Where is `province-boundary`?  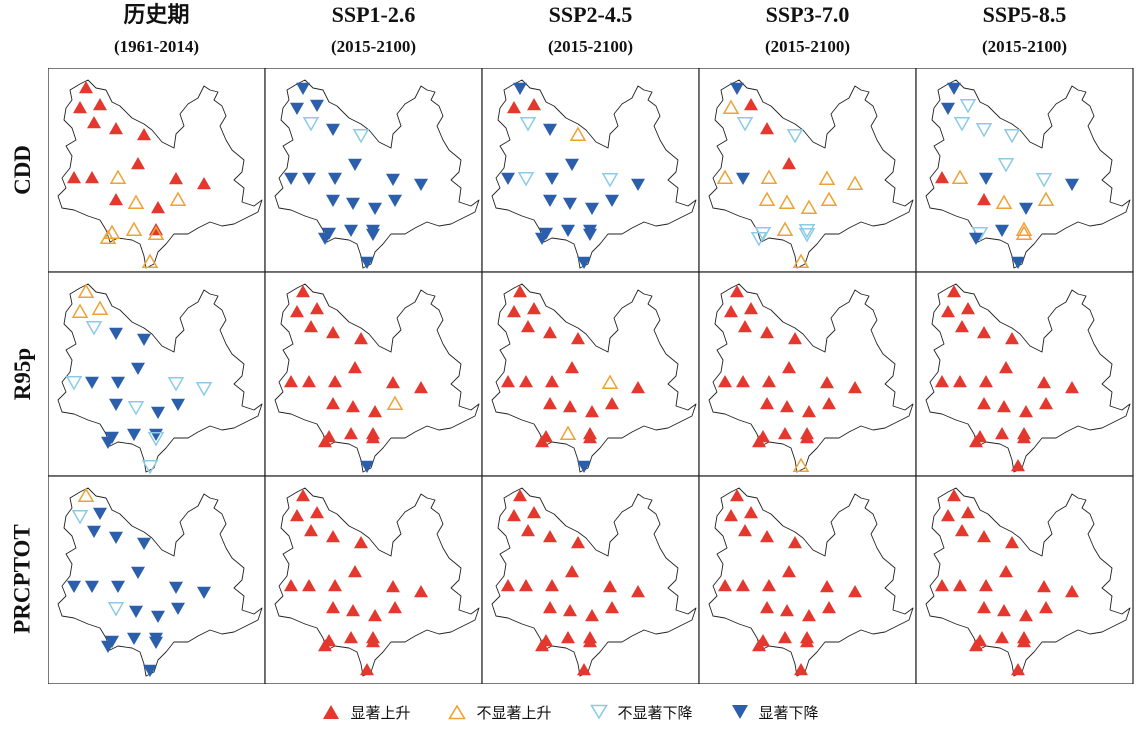
province-boundary is located at coordinates (377, 174).